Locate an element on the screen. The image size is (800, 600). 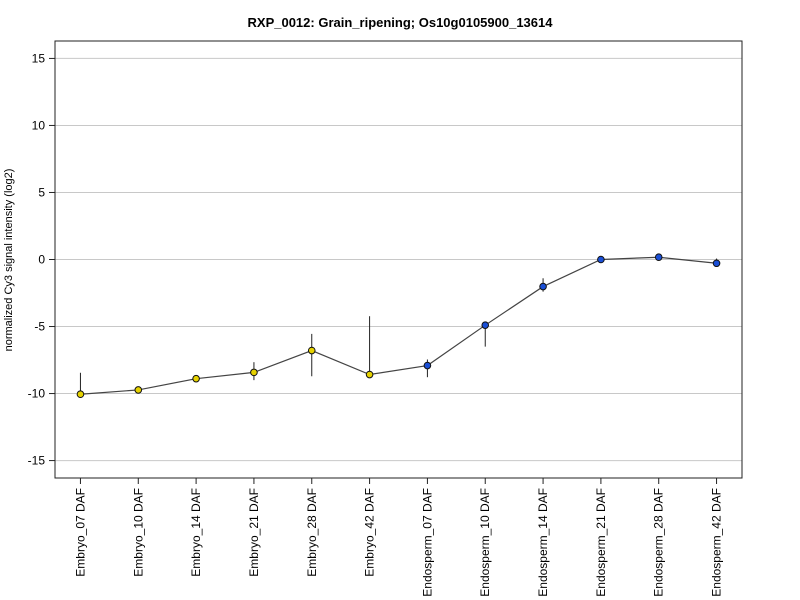
x-tick-label: Endosperm_21 DAF is located at coordinates (601, 542).